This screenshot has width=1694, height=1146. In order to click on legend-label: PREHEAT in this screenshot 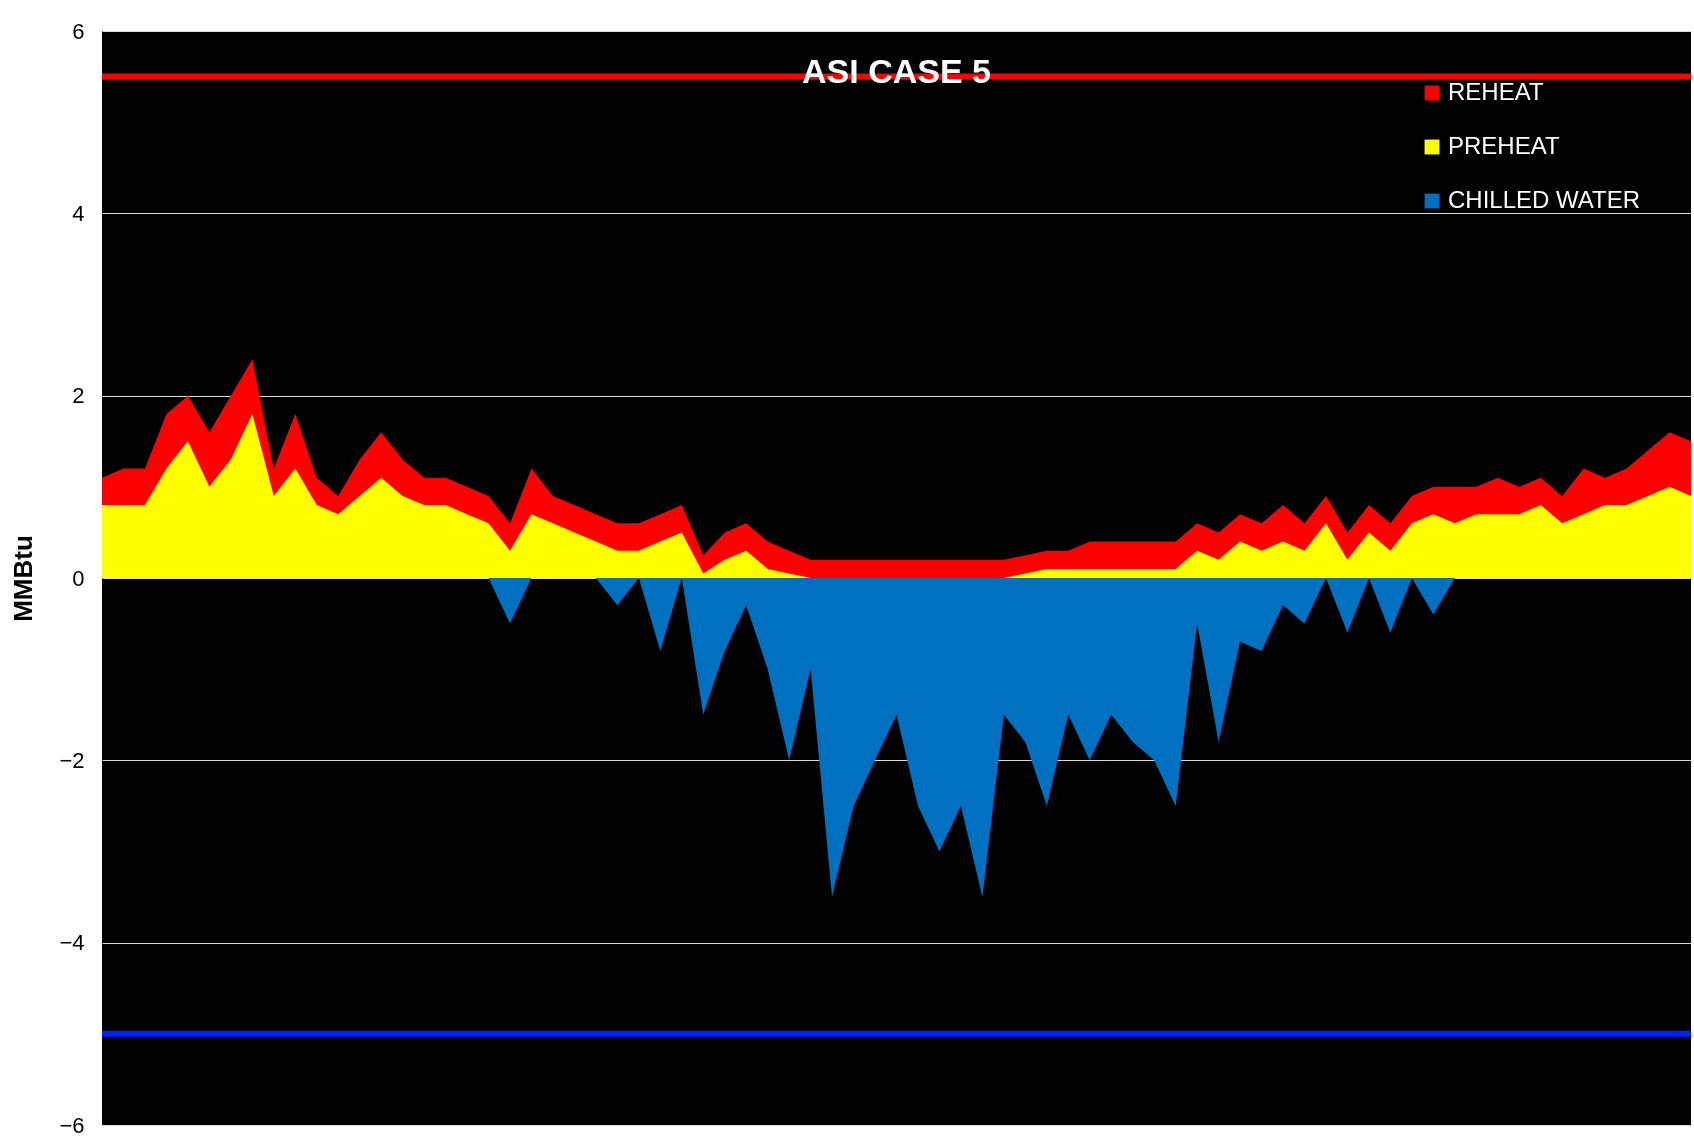, I will do `click(1504, 145)`.